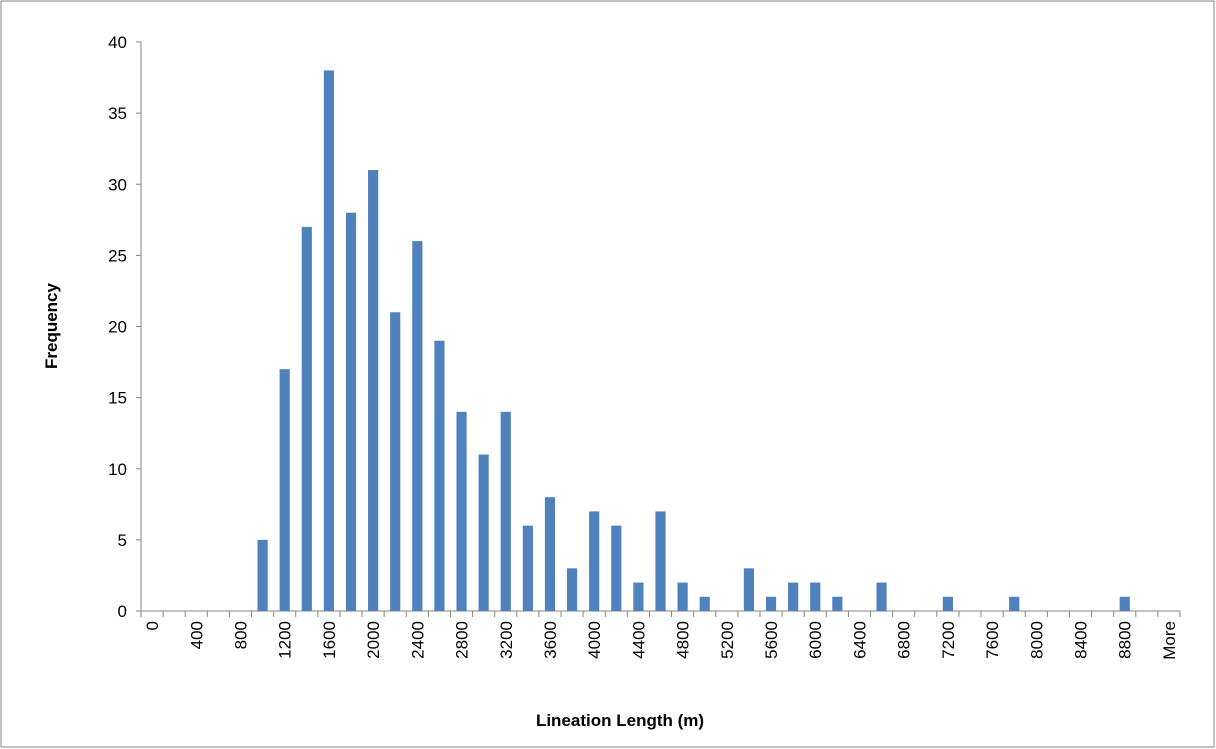 This screenshot has width=1216, height=749. I want to click on x-tick-label: 1200, so click(285, 640).